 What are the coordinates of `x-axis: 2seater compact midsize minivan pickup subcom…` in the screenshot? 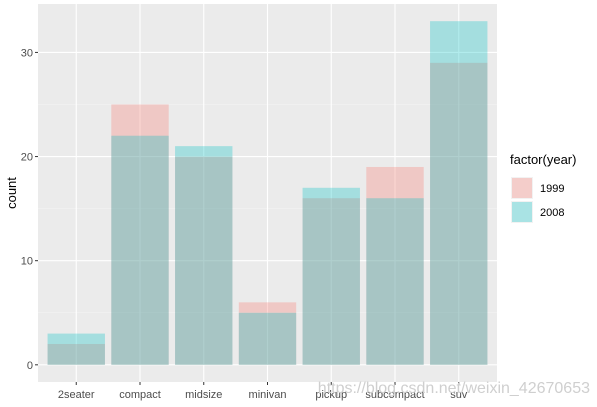 It's located at (263, 391).